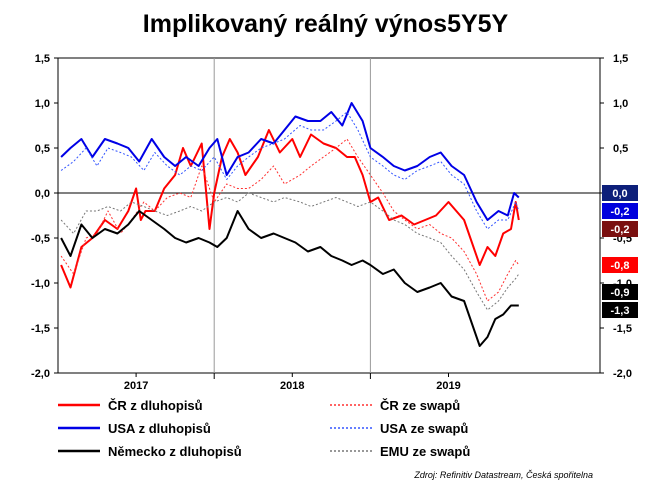 The width and height of the screenshot is (651, 490). Describe the element at coordinates (175, 451) in the screenshot. I see `legend-label-4: Německo z dluhopisů` at that location.